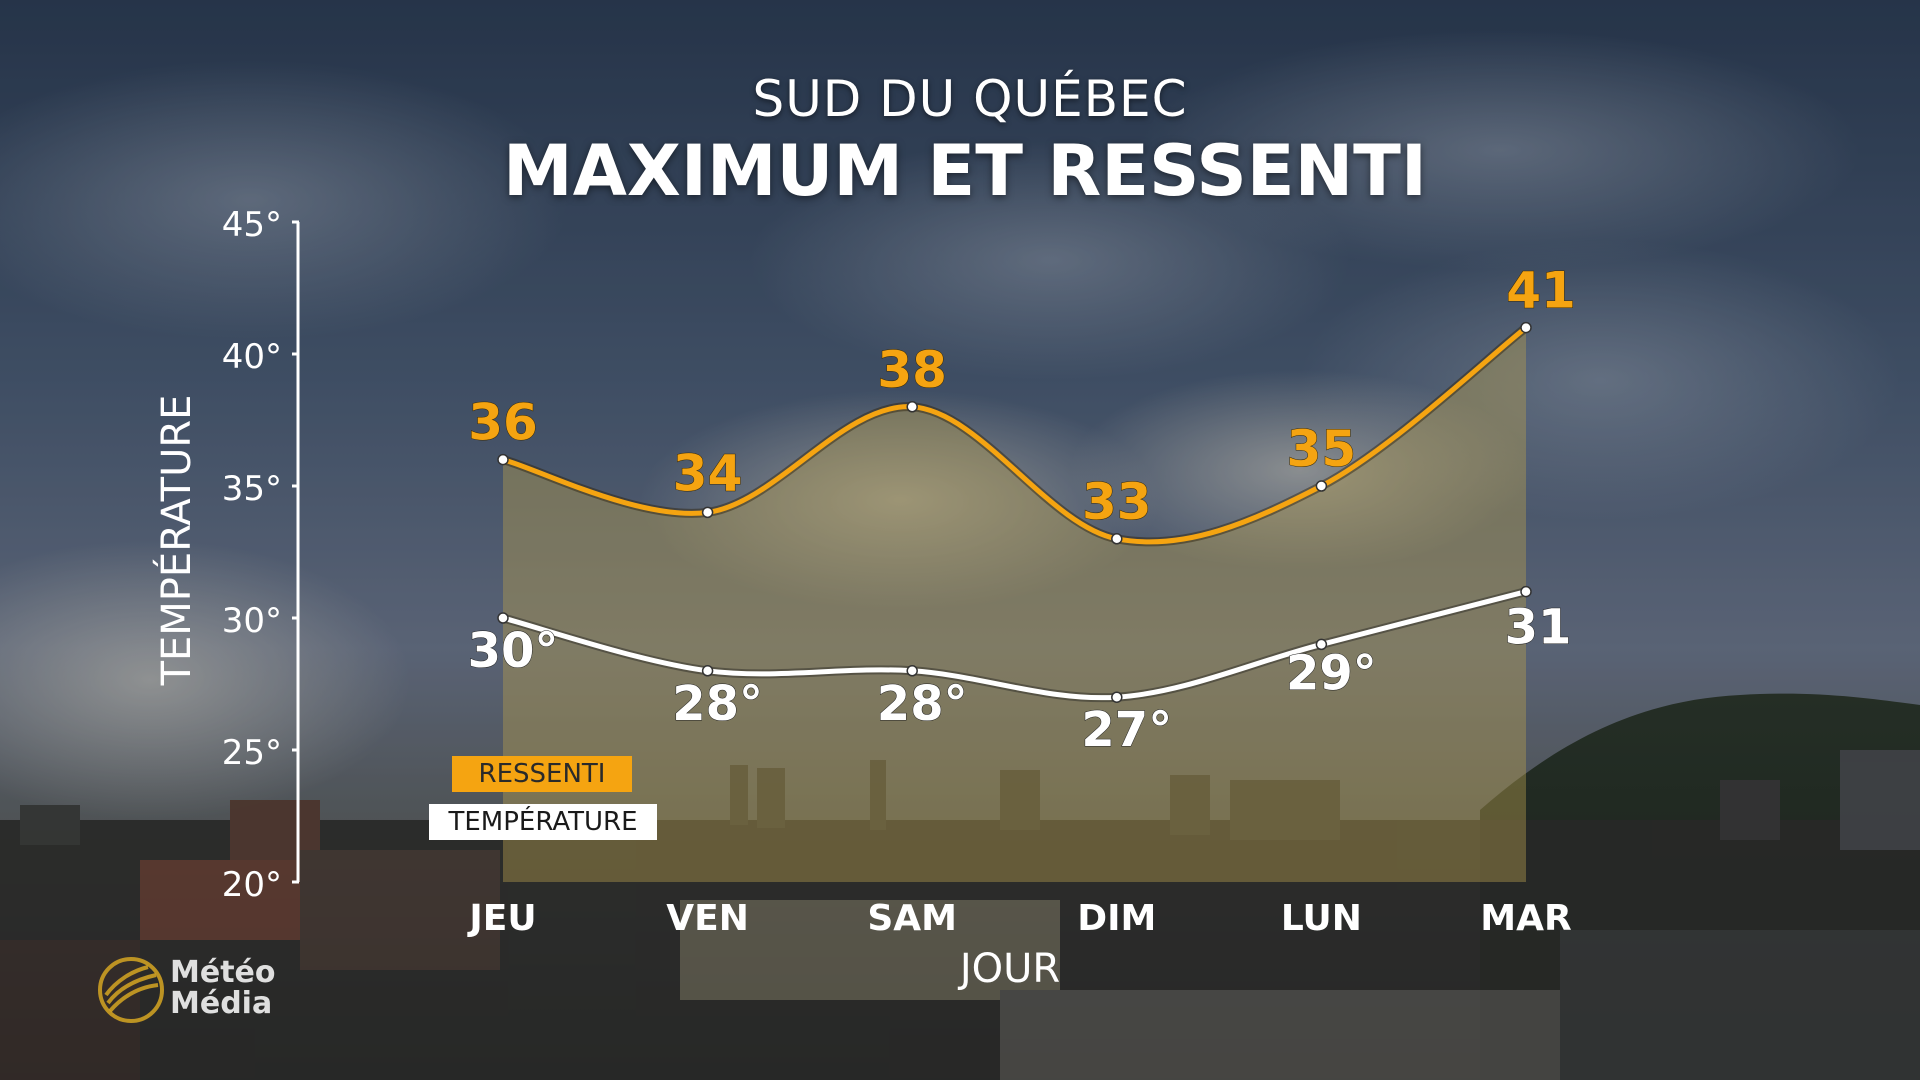  I want to click on logo-sun-icon, so click(131, 990).